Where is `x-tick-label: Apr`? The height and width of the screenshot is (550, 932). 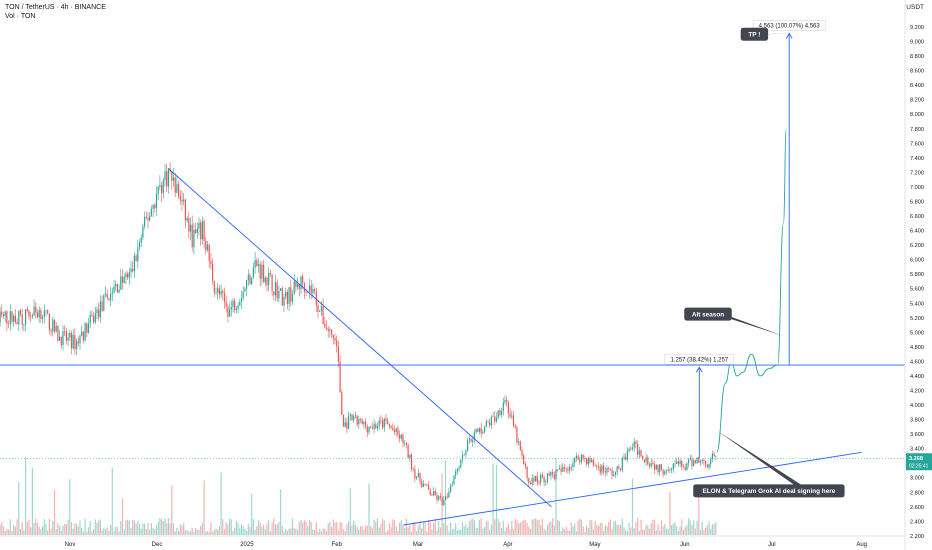 x-tick-label: Apr is located at coordinates (507, 545).